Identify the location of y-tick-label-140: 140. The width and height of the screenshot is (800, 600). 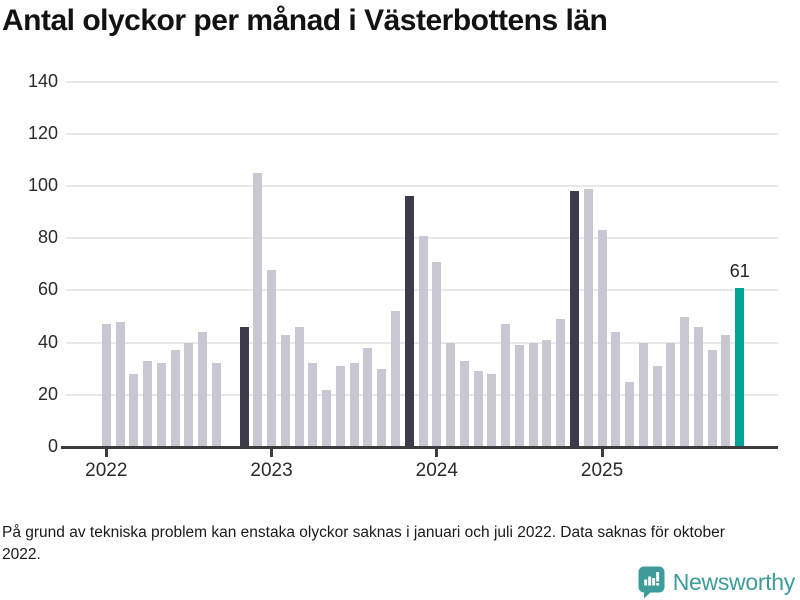
(42, 80).